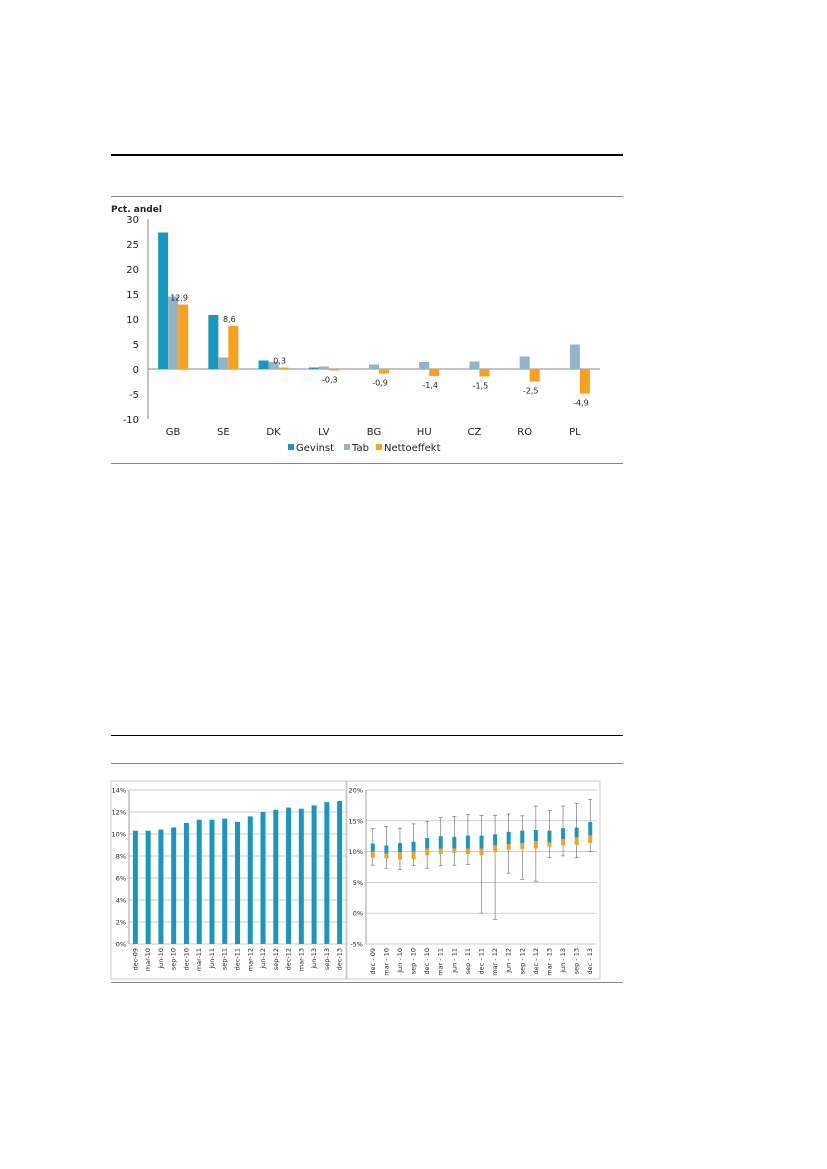  I want to click on y-tick-label: 10, so click(132, 320).